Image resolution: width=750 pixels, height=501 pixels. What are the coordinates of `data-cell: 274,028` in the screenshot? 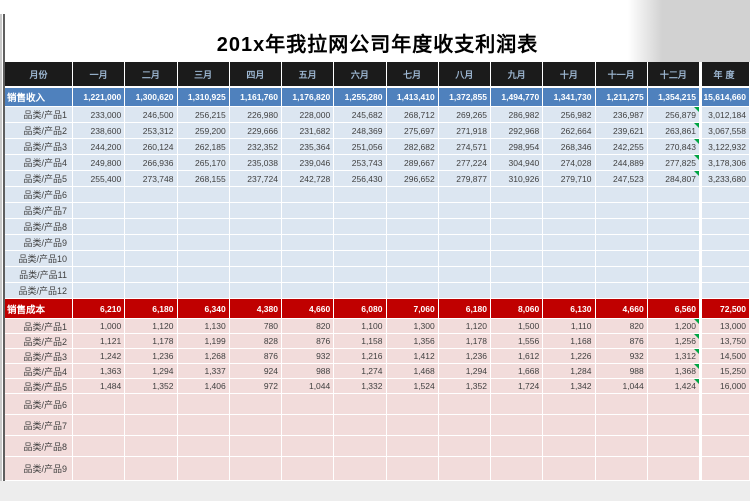 It's located at (569, 163).